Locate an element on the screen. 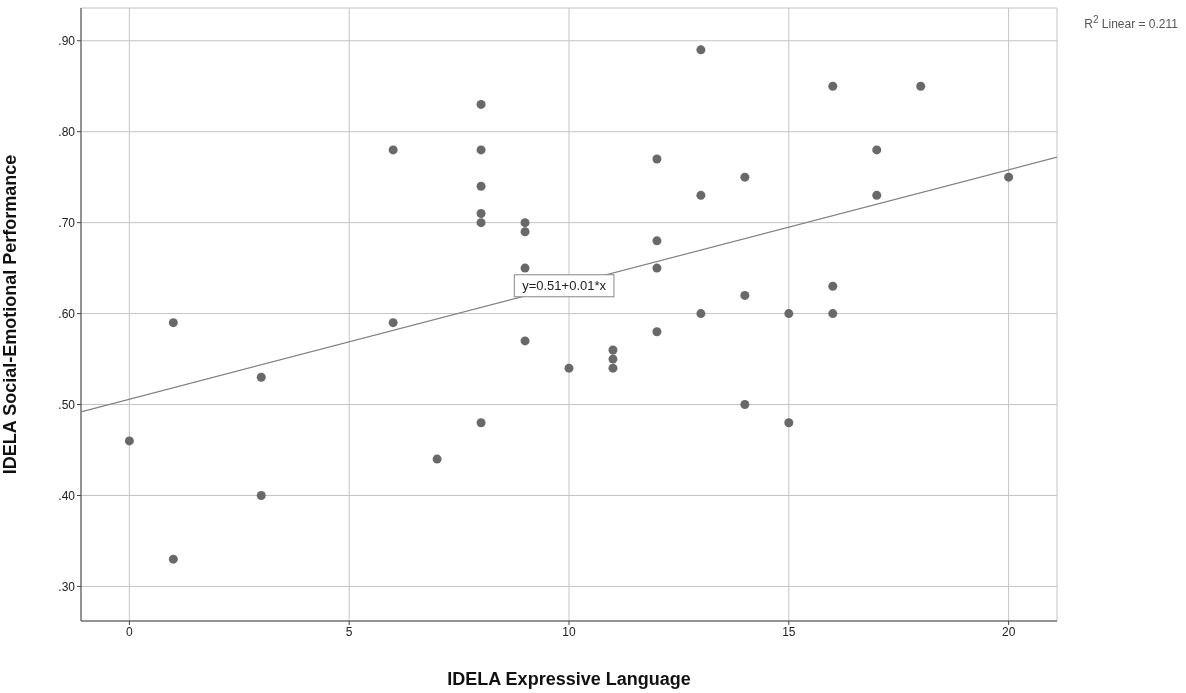 The height and width of the screenshot is (693, 1186). y-tick-label: .80 is located at coordinates (67, 131).